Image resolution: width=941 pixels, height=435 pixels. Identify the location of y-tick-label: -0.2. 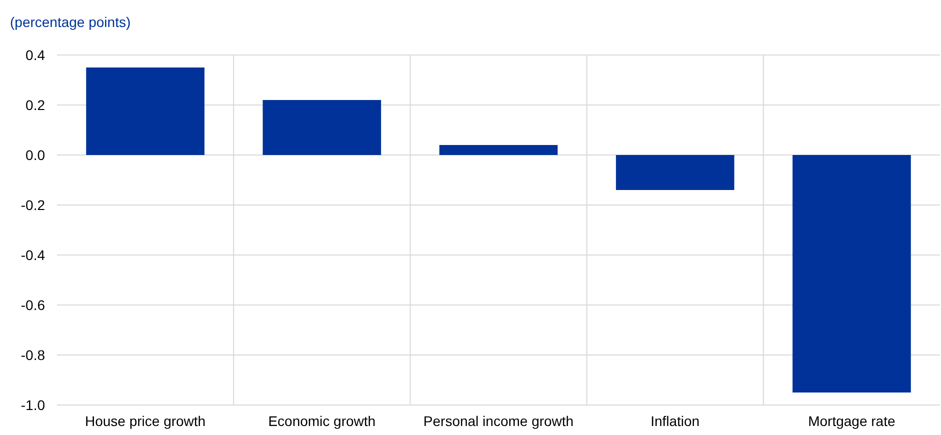
(33, 204).